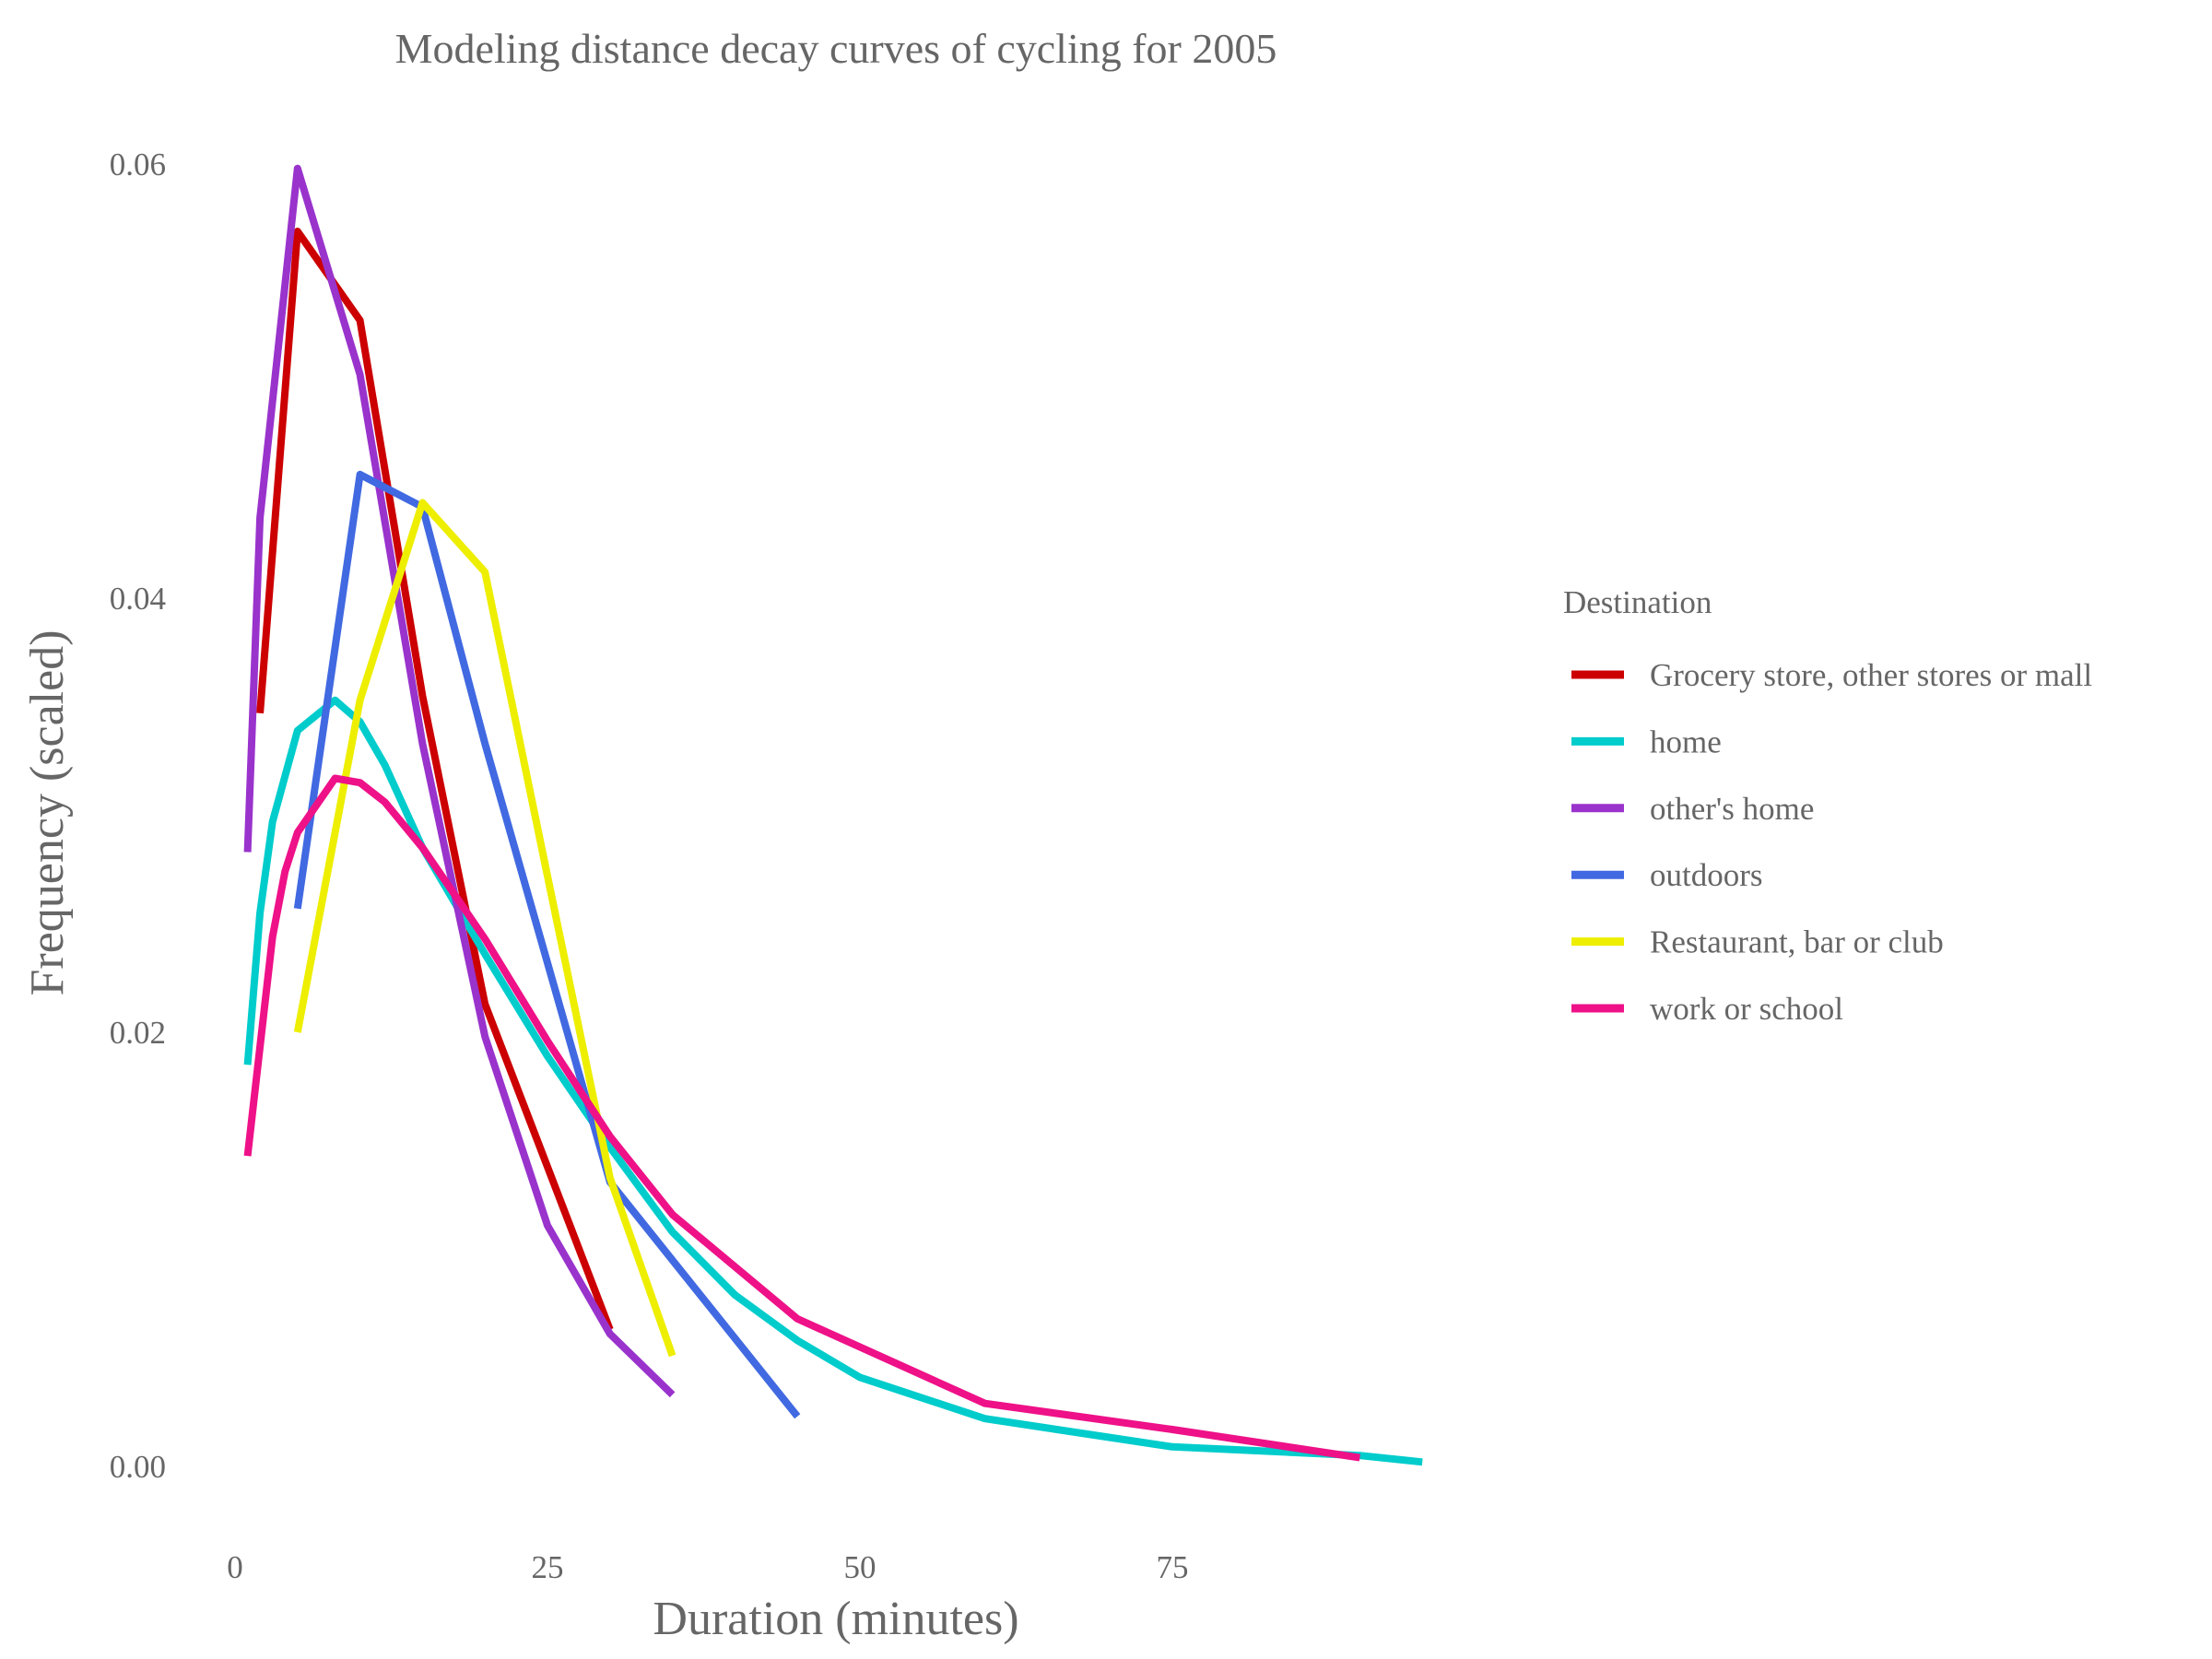 The height and width of the screenshot is (1659, 2212). I want to click on y-tick-label: 0.00, so click(138, 1467).